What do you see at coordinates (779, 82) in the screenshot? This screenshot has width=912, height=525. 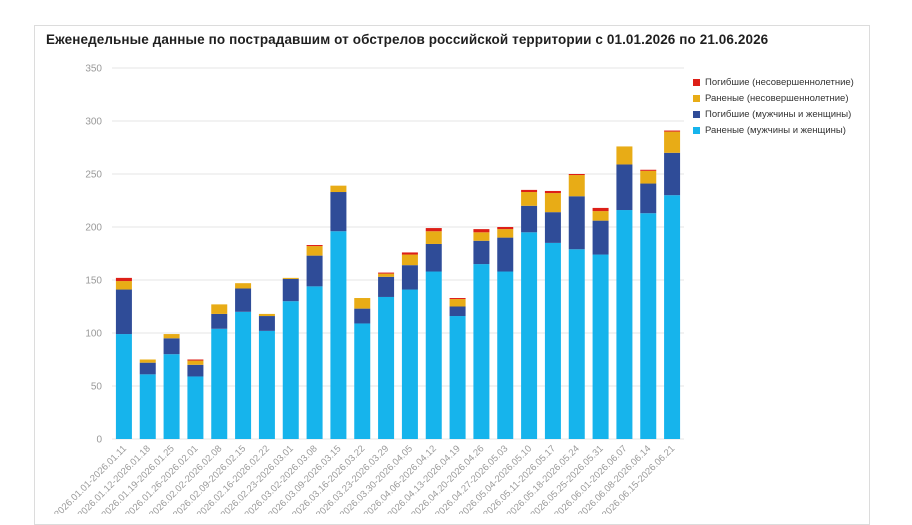 I see `legend-label: Погибшие (несовершеннолетние)` at bounding box center [779, 82].